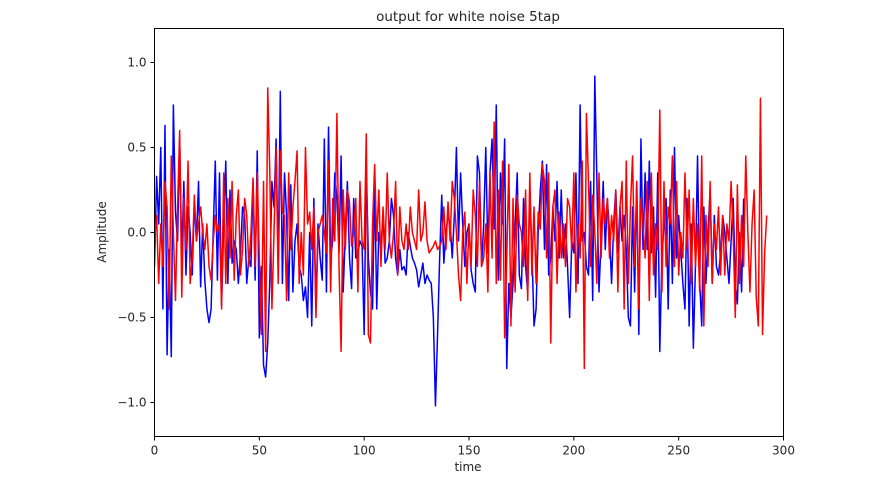 The width and height of the screenshot is (886, 483). Describe the element at coordinates (131, 318) in the screenshot. I see `y-tick-label: −0.5` at that location.